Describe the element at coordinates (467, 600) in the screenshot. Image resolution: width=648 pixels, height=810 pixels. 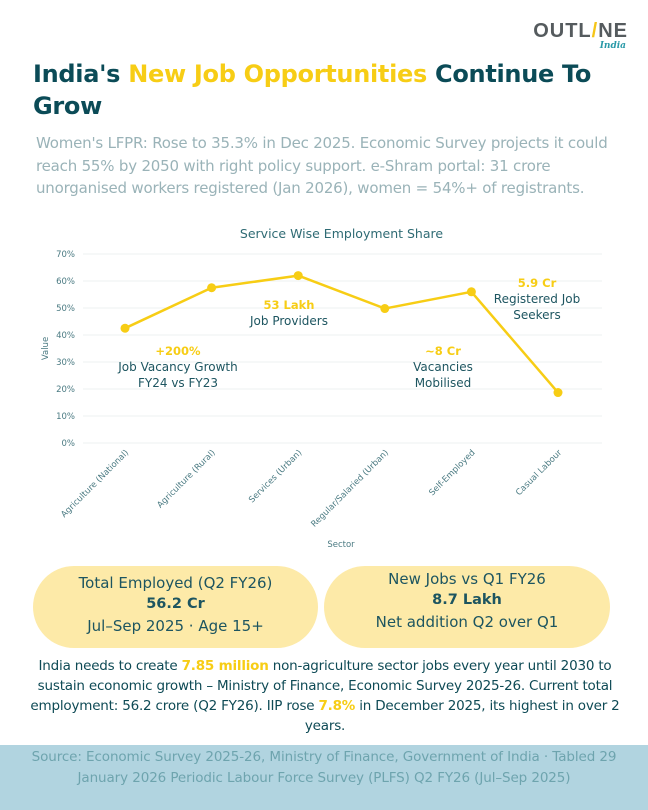
I see `stat-value: 8.7 Lakh` at that location.